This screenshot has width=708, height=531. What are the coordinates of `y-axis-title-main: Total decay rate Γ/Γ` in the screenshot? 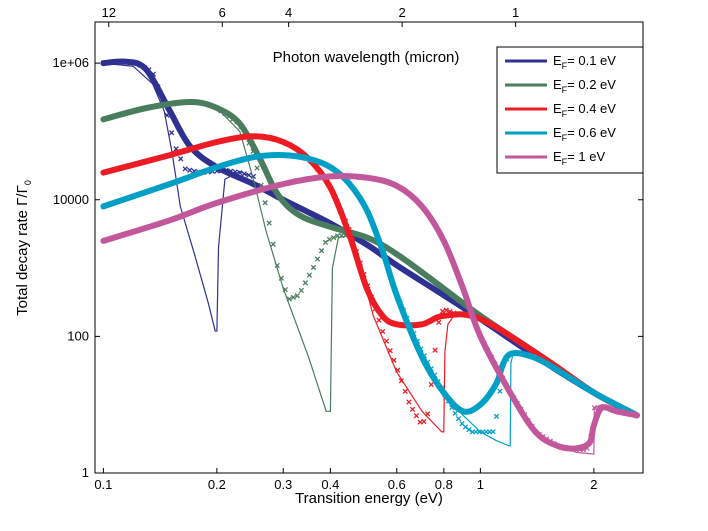 It's located at (22, 250).